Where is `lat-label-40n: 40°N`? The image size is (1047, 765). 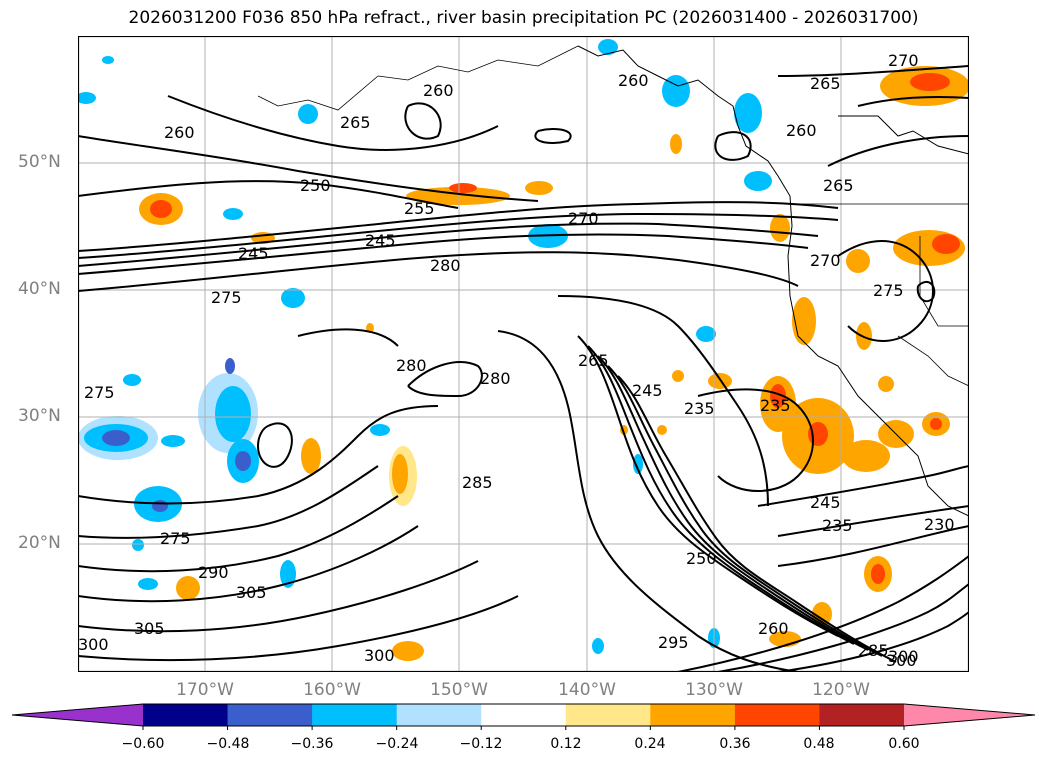
lat-label-40n: 40°N is located at coordinates (39, 289).